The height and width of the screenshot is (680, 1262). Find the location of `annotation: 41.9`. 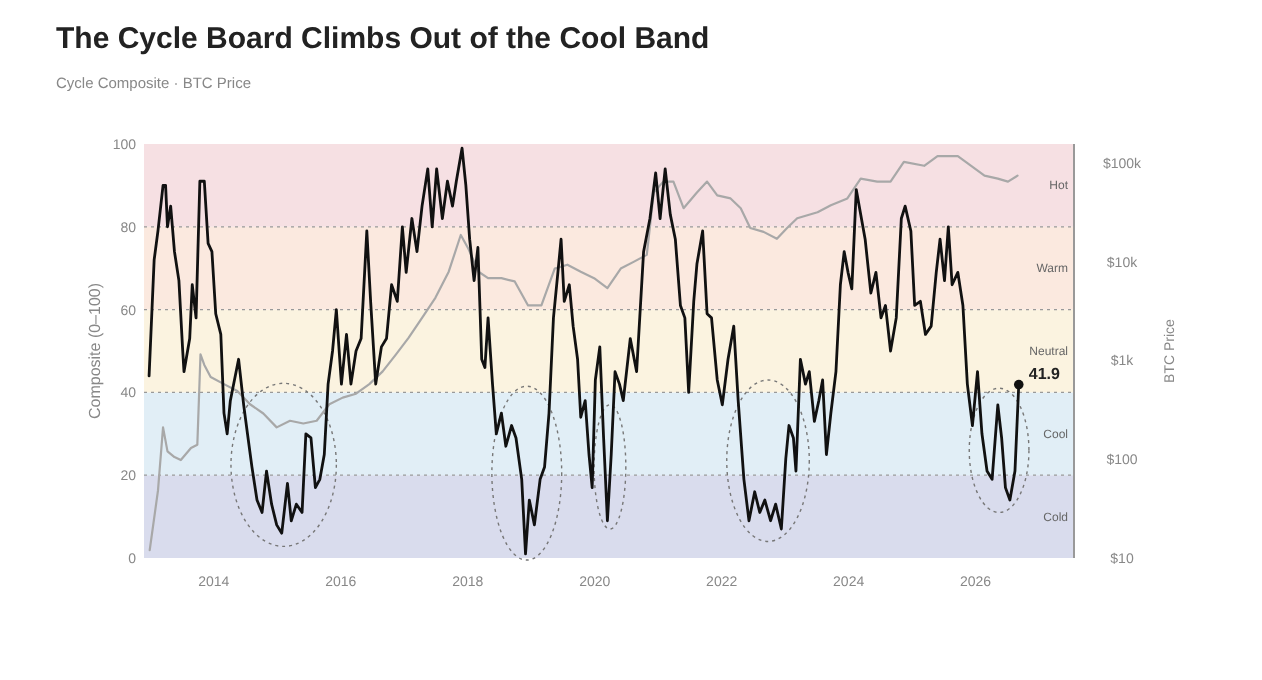

annotation: 41.9 is located at coordinates (1045, 373).